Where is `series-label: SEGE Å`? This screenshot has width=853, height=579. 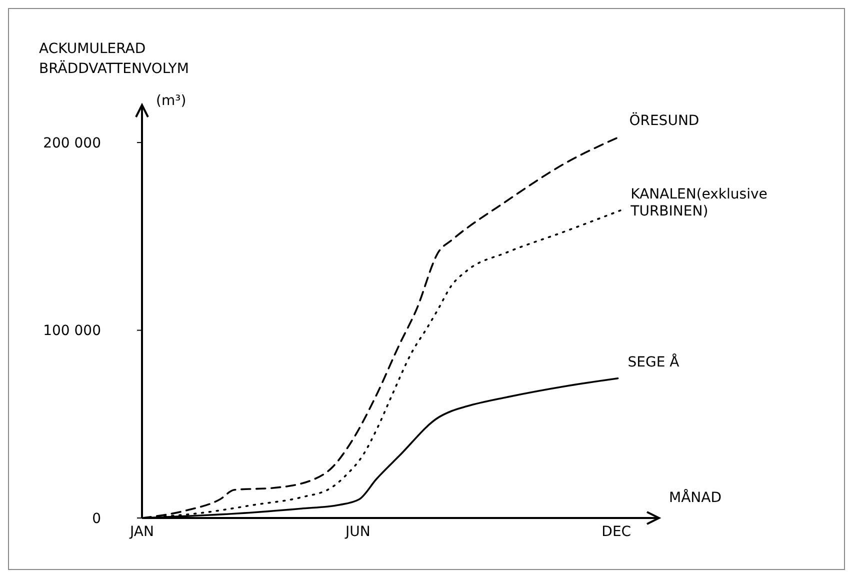
series-label: SEGE Å is located at coordinates (654, 361).